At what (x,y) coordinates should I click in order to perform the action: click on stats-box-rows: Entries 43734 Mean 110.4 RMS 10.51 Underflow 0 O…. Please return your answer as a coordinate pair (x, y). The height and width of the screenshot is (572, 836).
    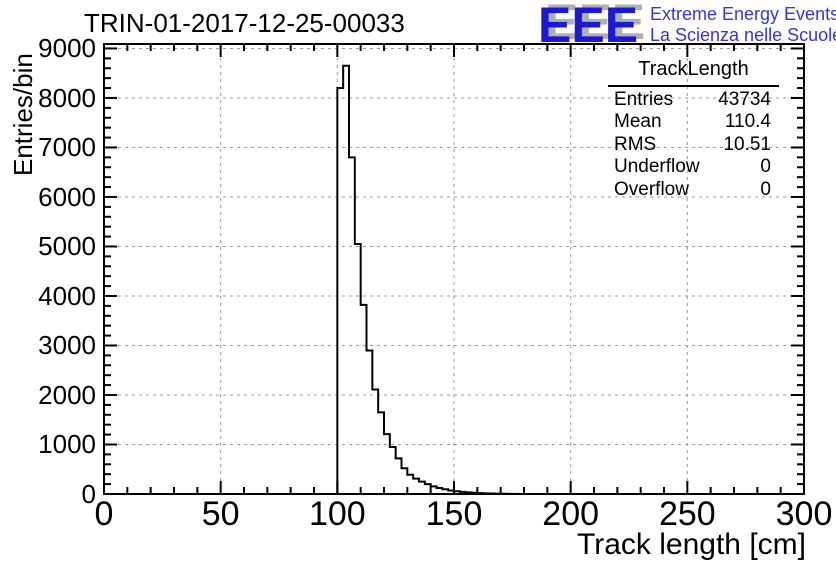
    Looking at the image, I should click on (693, 145).